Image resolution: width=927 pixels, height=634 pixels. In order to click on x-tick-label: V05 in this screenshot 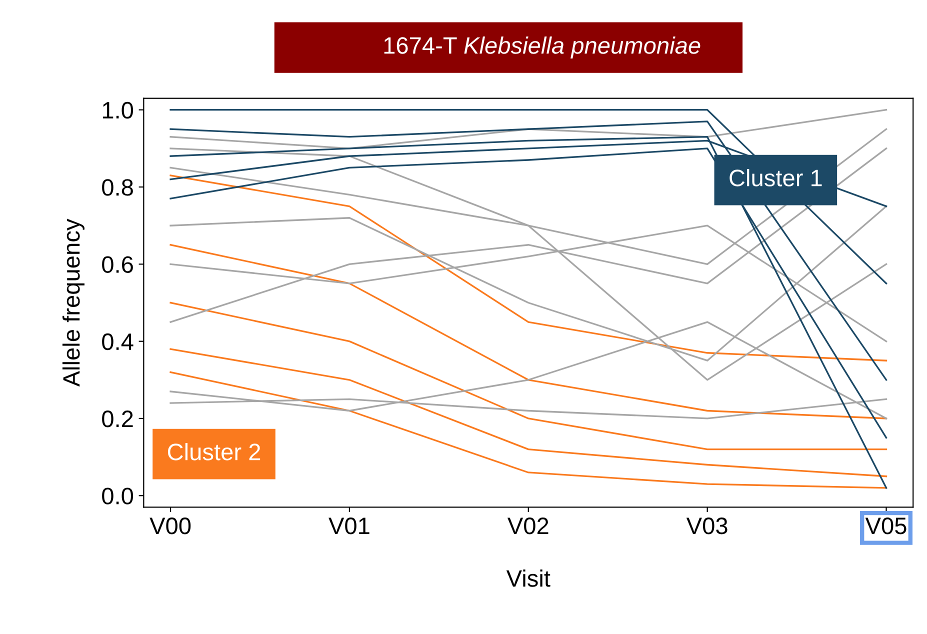, I will do `click(885, 526)`.